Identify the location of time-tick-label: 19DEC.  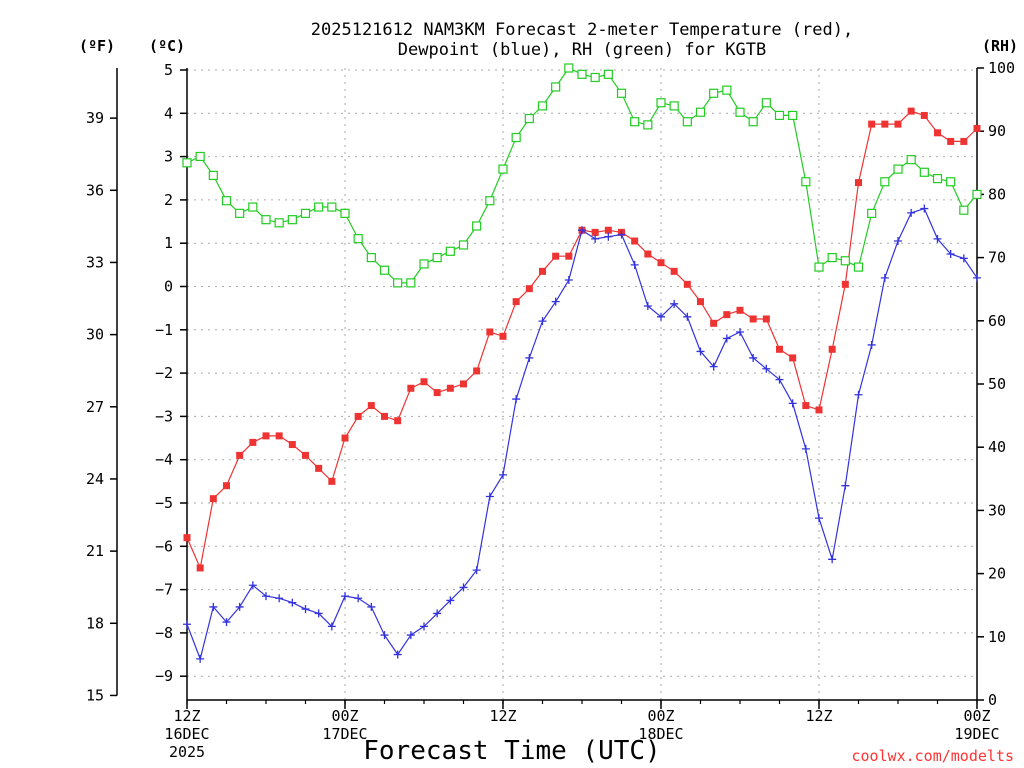
(976, 734).